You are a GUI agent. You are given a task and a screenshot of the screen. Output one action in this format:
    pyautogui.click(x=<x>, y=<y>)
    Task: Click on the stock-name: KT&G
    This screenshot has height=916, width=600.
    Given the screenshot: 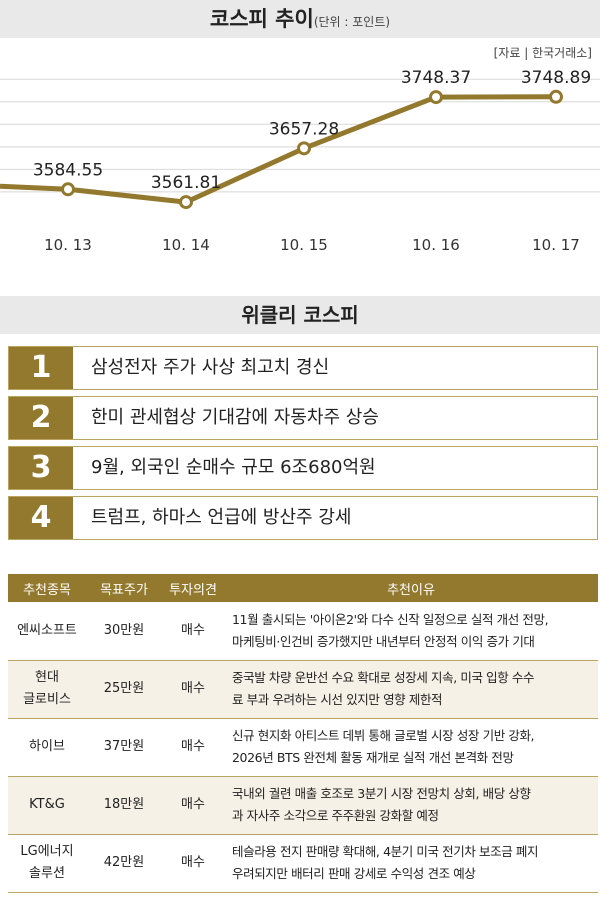 What is the action you would take?
    pyautogui.click(x=47, y=805)
    